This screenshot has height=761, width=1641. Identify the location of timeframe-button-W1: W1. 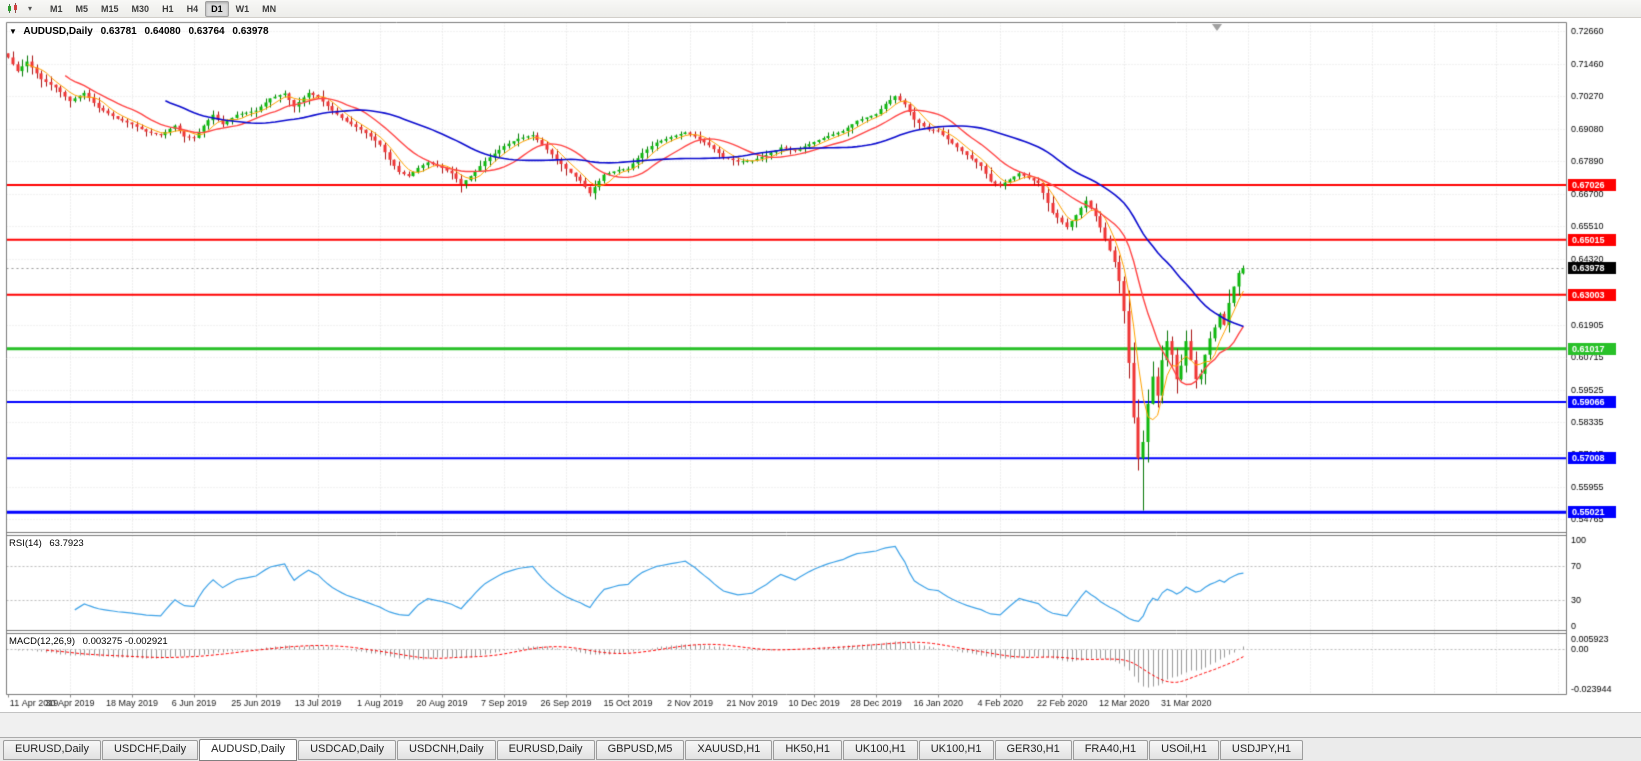
(242, 8).